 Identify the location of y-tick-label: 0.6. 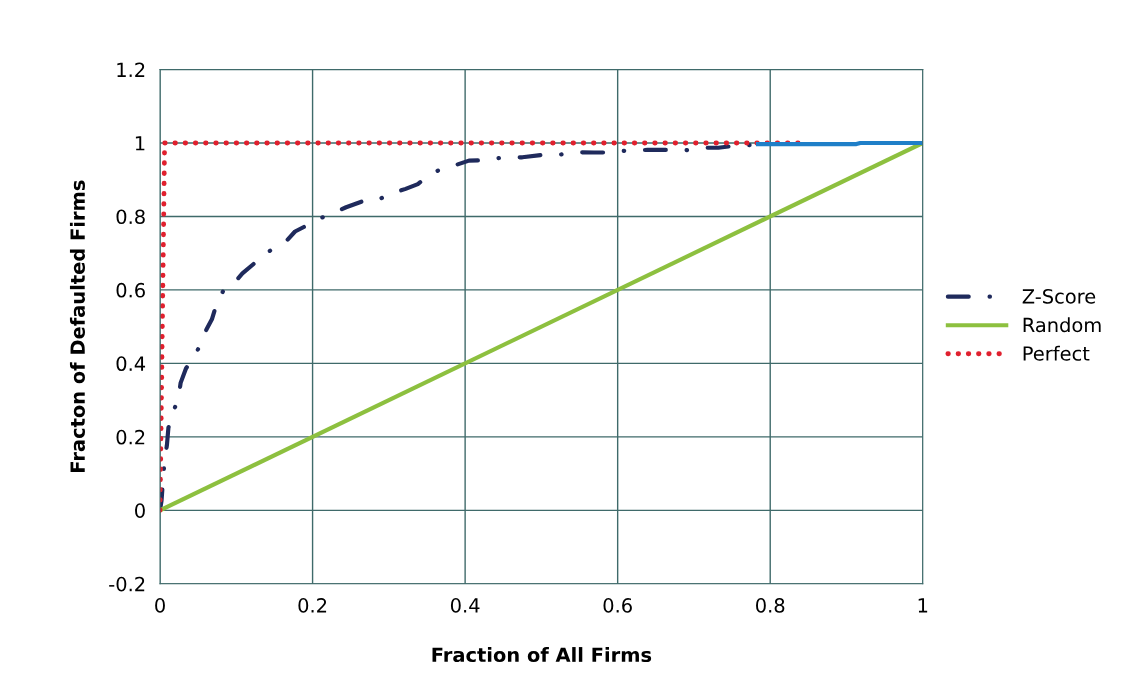
(130, 290).